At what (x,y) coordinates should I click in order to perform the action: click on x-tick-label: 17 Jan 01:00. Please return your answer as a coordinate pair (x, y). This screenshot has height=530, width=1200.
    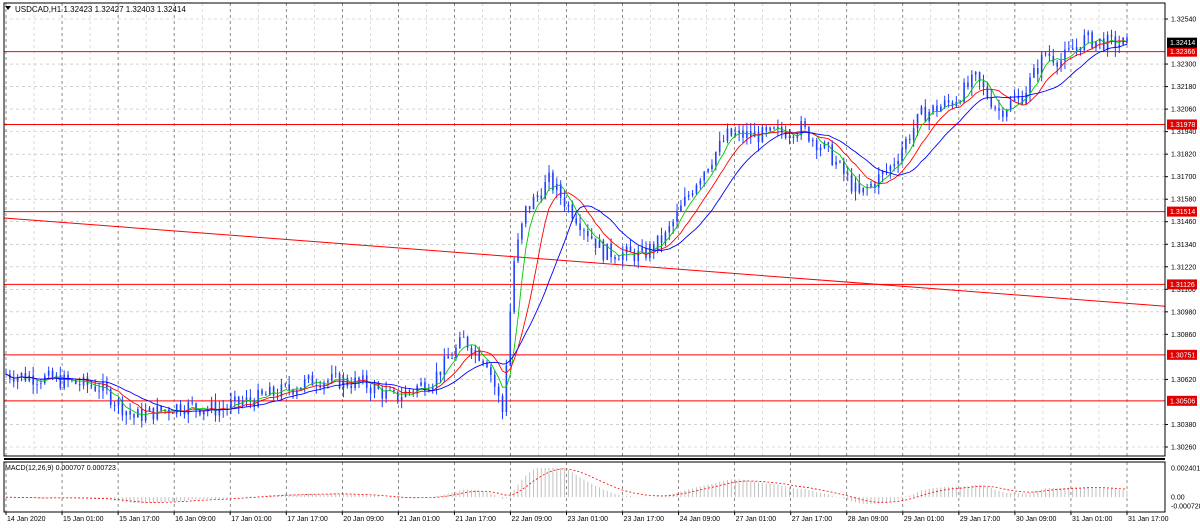
    Looking at the image, I should click on (251, 519).